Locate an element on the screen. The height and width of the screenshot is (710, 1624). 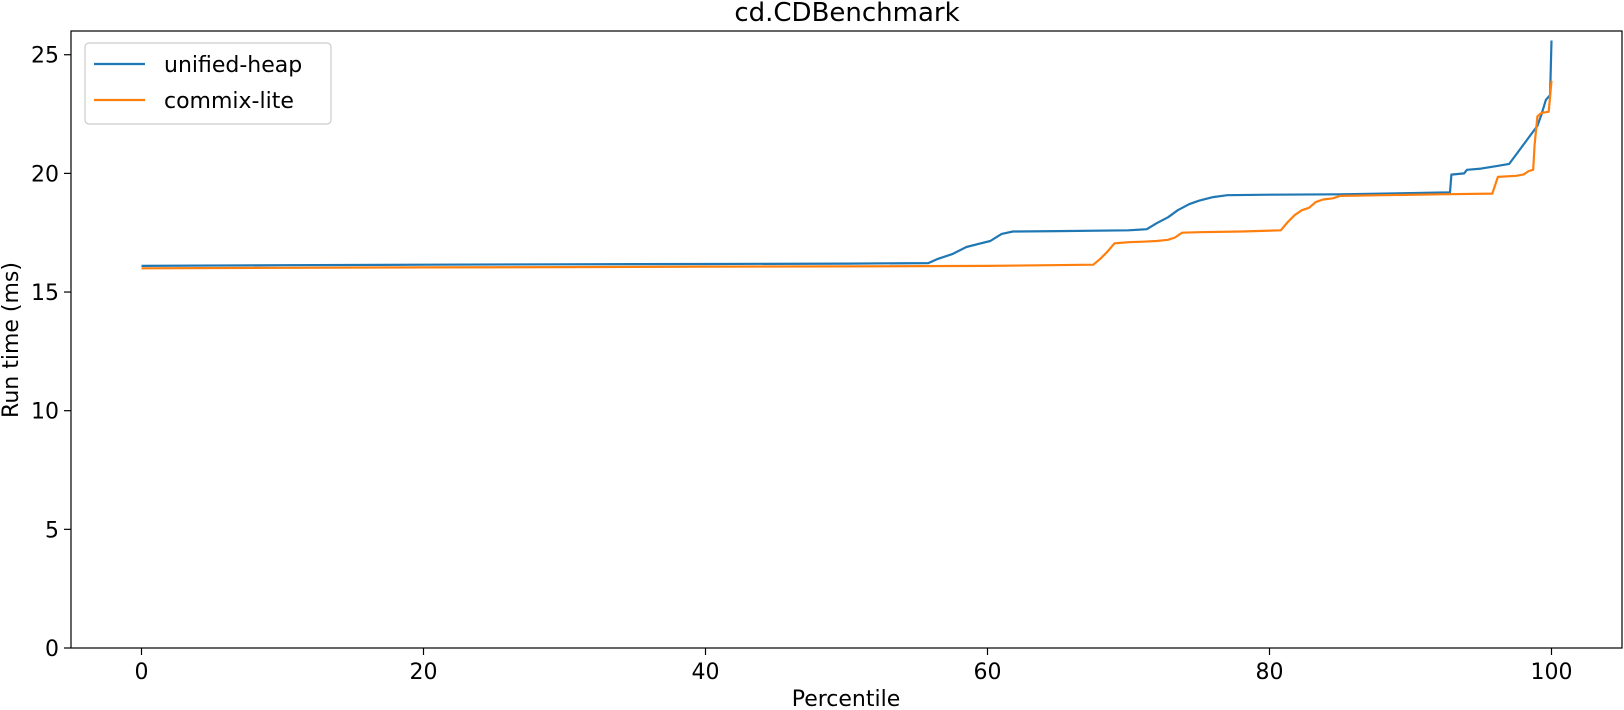
y-tick-label: 5 is located at coordinates (52, 530).